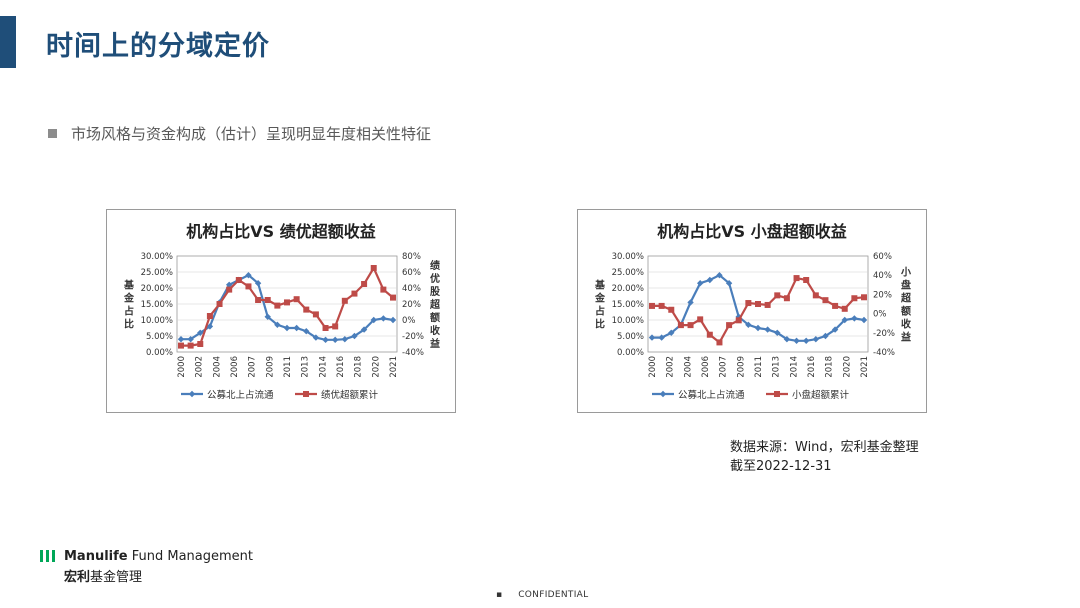 The height and width of the screenshot is (608, 1080). What do you see at coordinates (411, 305) in the screenshot?
I see `y-right-tick-label: 20%` at bounding box center [411, 305].